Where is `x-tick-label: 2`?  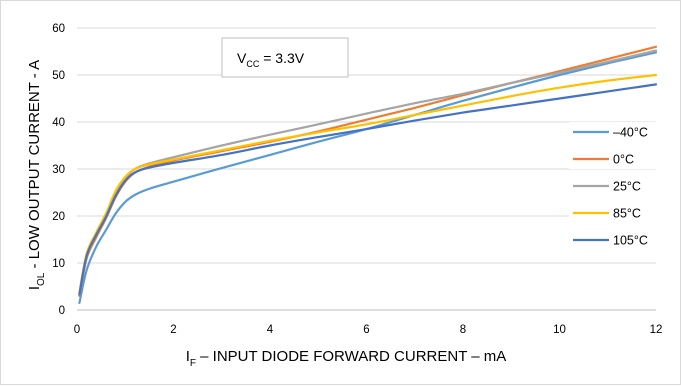
x-tick-label: 2 is located at coordinates (173, 330).